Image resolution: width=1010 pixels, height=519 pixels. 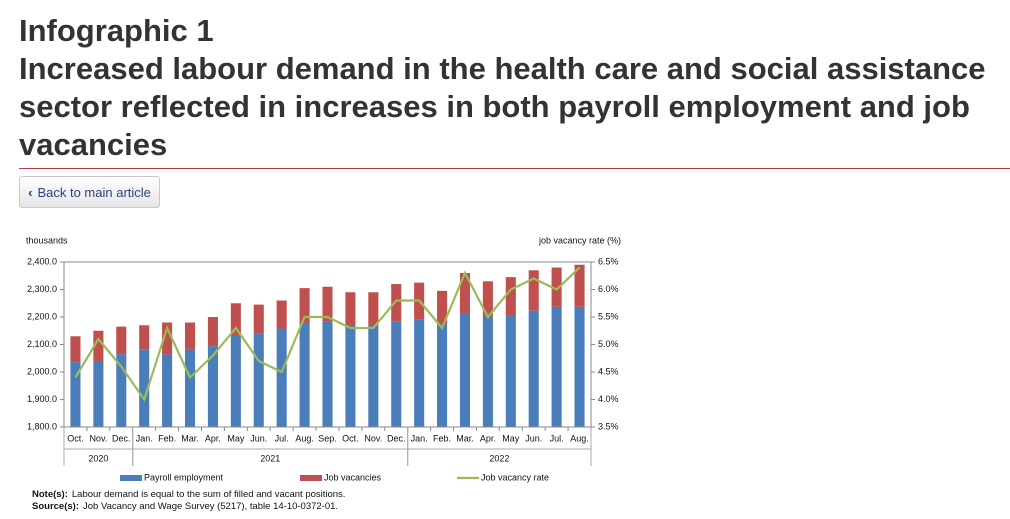 What do you see at coordinates (608, 344) in the screenshot?
I see `y2-tick-label: 5.0%` at bounding box center [608, 344].